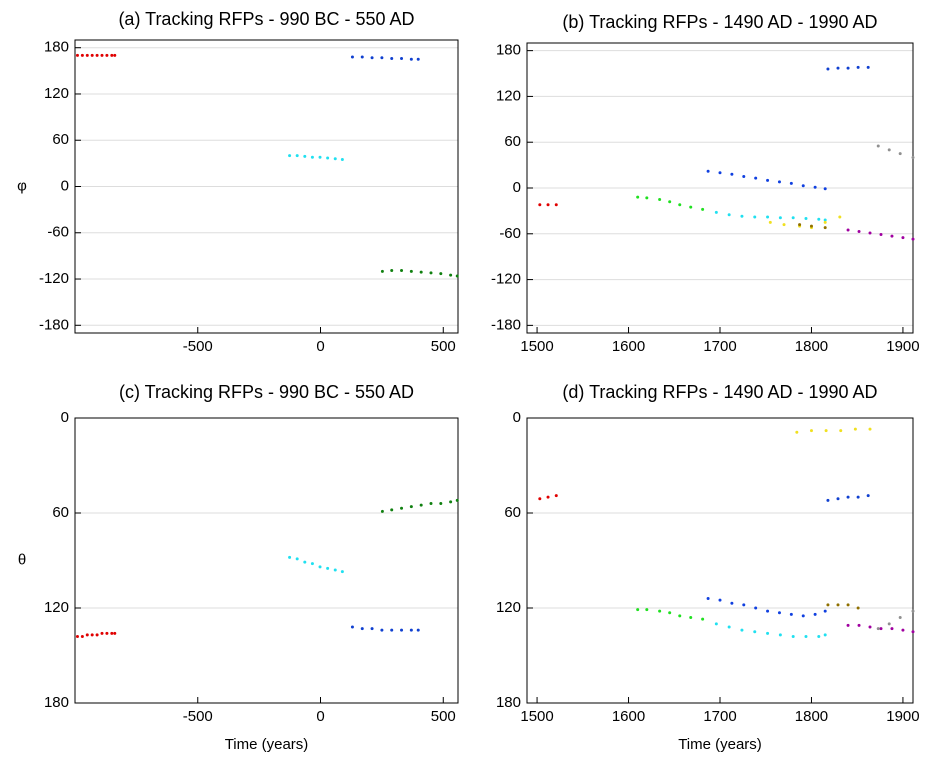  I want to click on y-tick-label: 0, so click(65, 417).